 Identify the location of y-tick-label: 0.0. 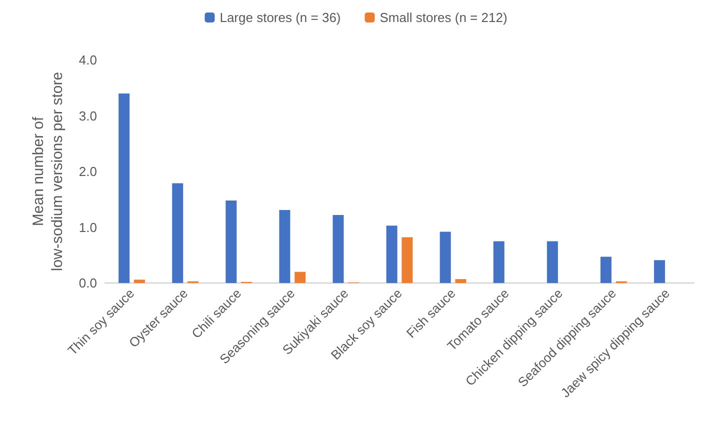
(87, 283).